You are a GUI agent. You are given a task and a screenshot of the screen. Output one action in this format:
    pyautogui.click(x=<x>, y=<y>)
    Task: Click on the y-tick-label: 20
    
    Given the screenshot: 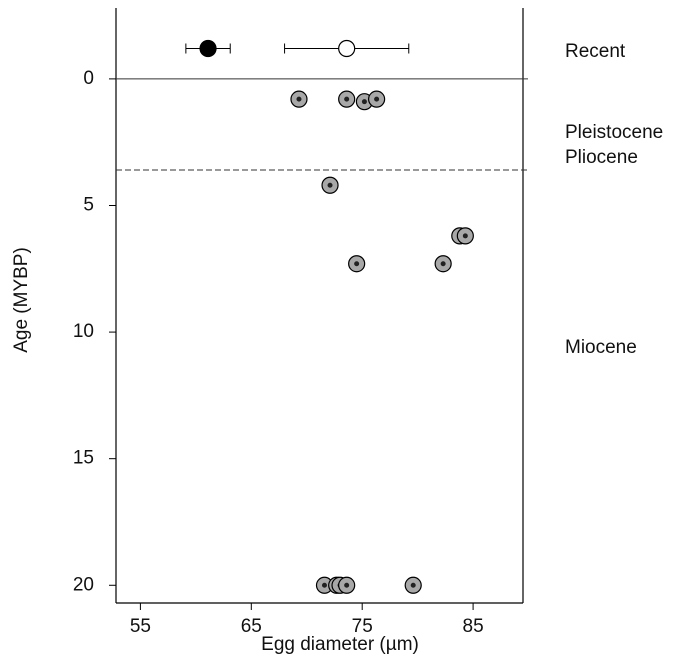 What is the action you would take?
    pyautogui.click(x=83, y=584)
    